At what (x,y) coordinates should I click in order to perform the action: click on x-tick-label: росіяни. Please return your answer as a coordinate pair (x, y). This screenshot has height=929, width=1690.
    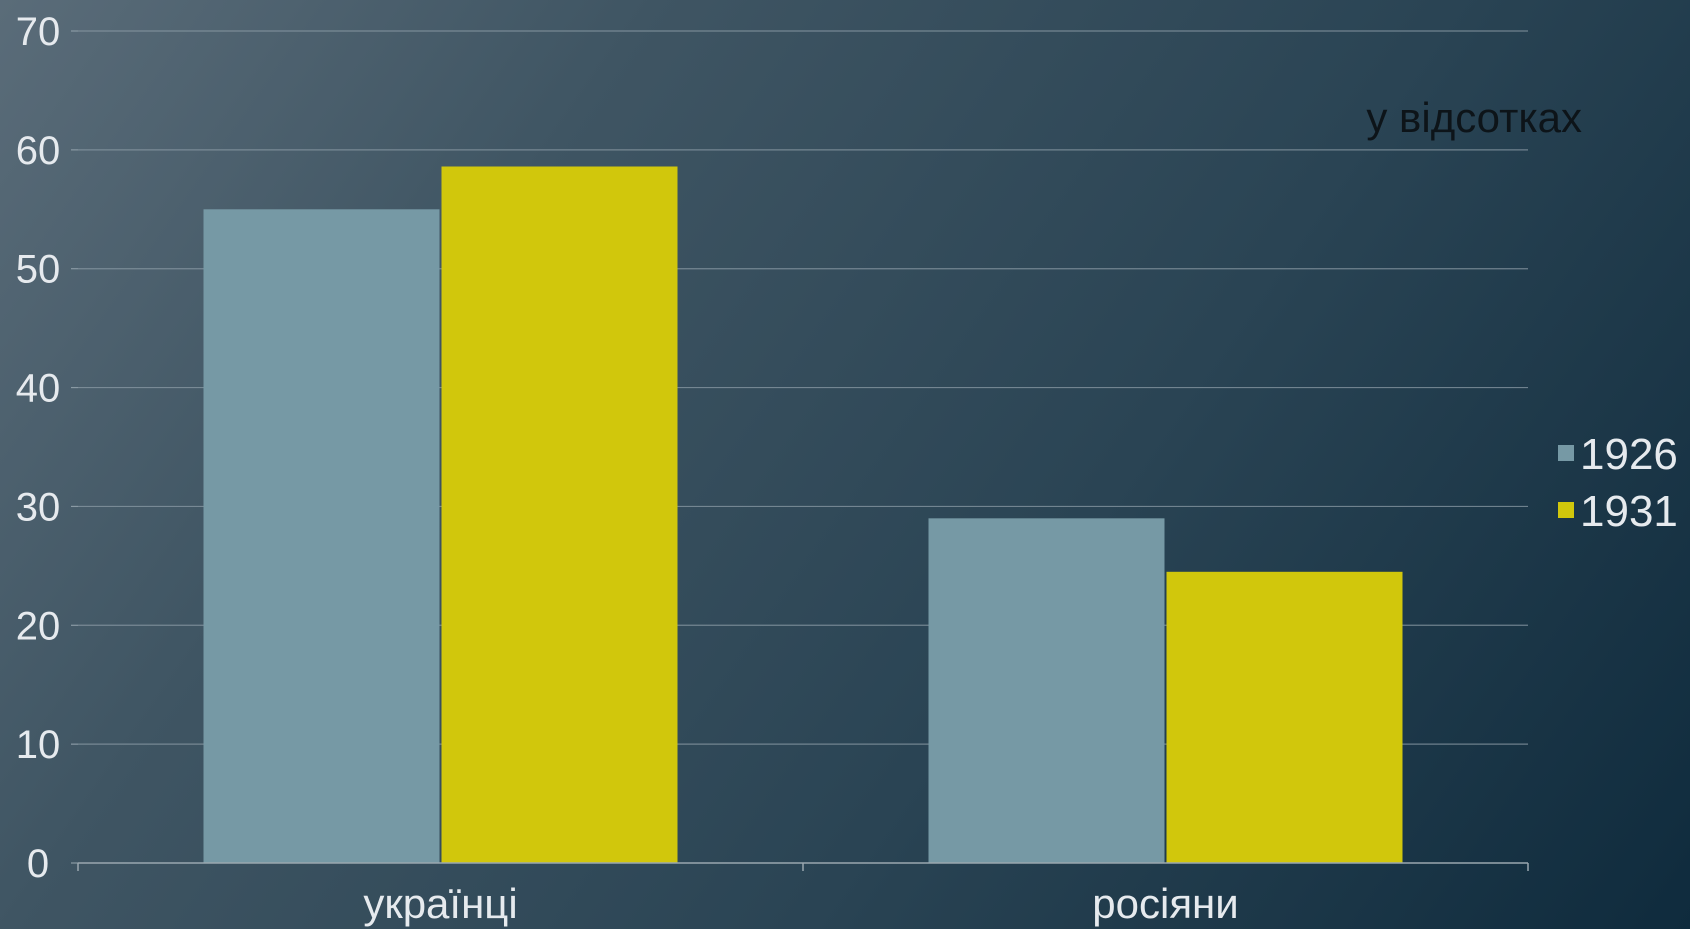
    Looking at the image, I should click on (1165, 903).